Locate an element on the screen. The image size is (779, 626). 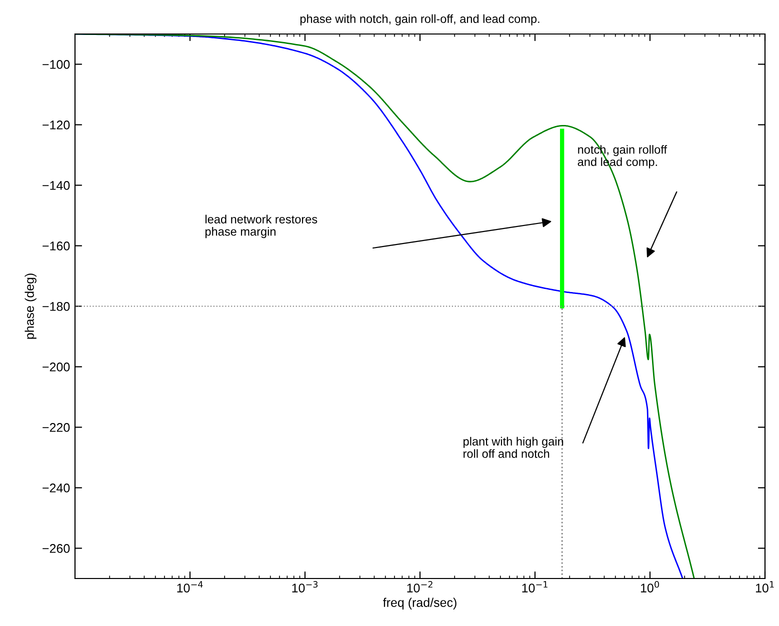
x-axis-title: freq (rad/sec) is located at coordinates (419, 604).